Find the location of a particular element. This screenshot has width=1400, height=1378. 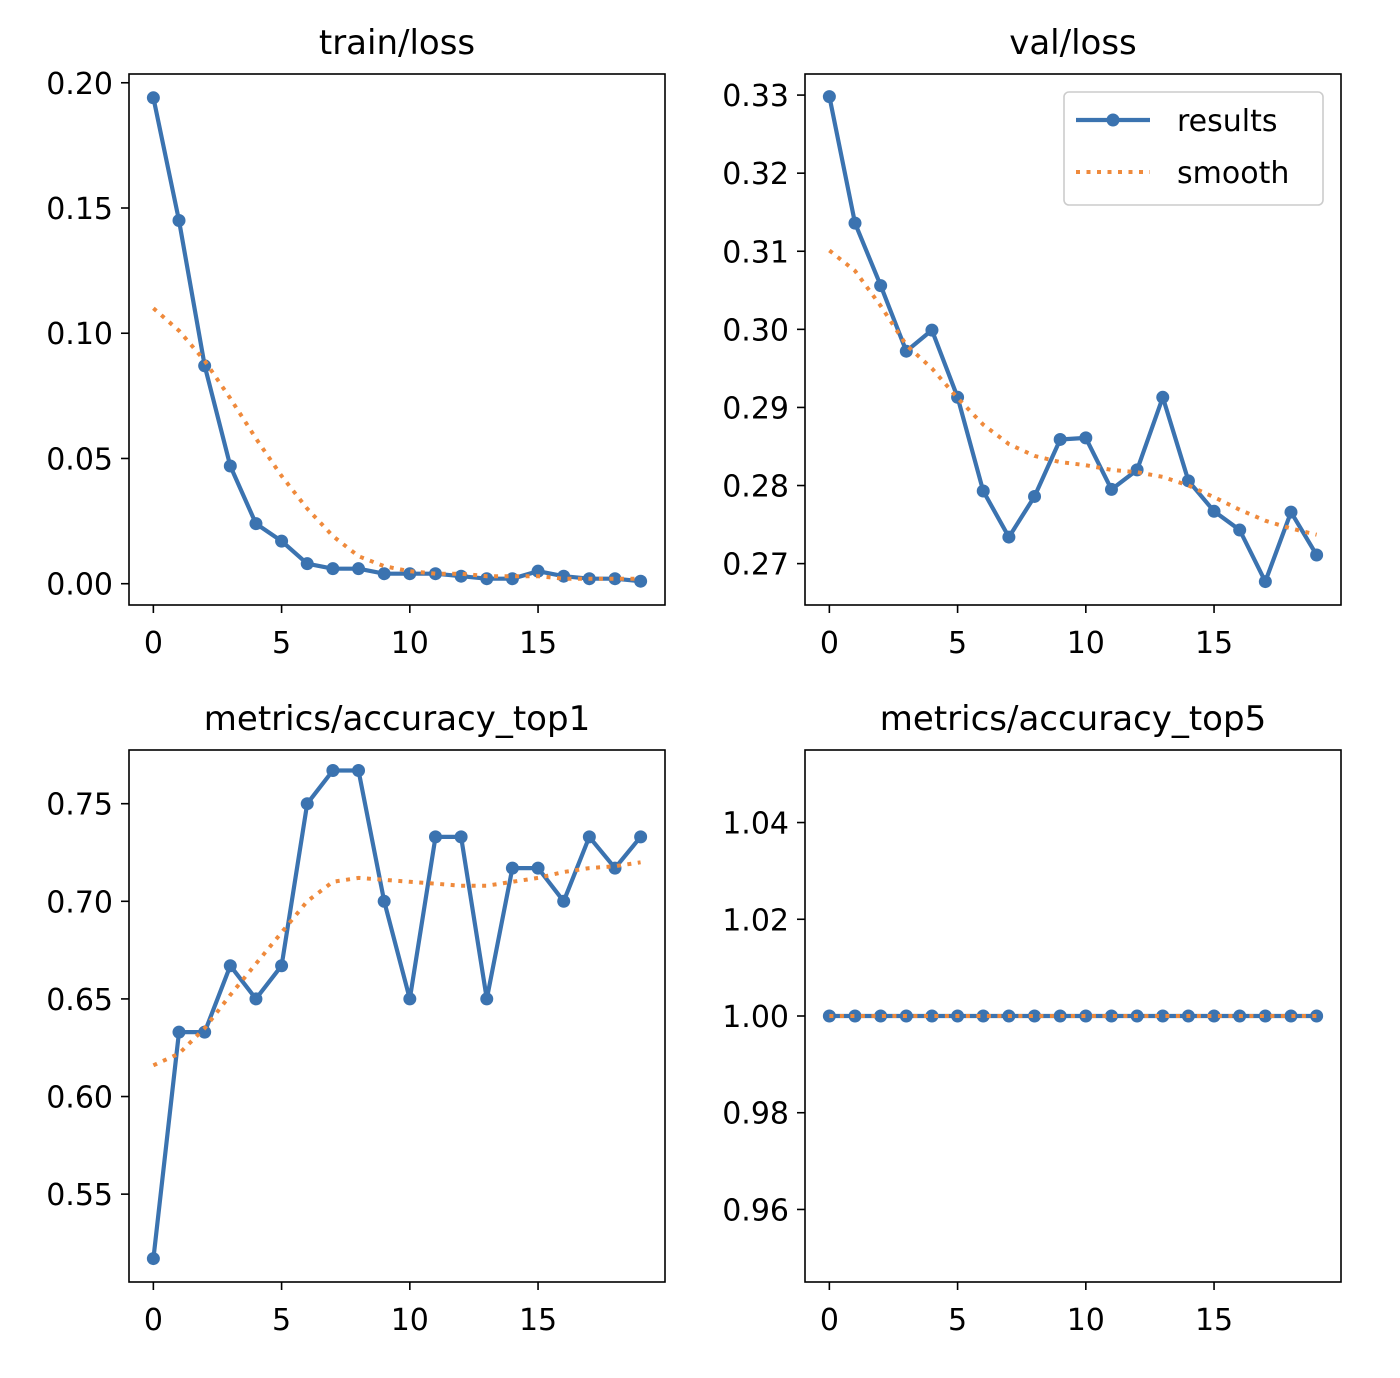

chart-title: metrics/accuracy_top5 is located at coordinates (1073, 719).